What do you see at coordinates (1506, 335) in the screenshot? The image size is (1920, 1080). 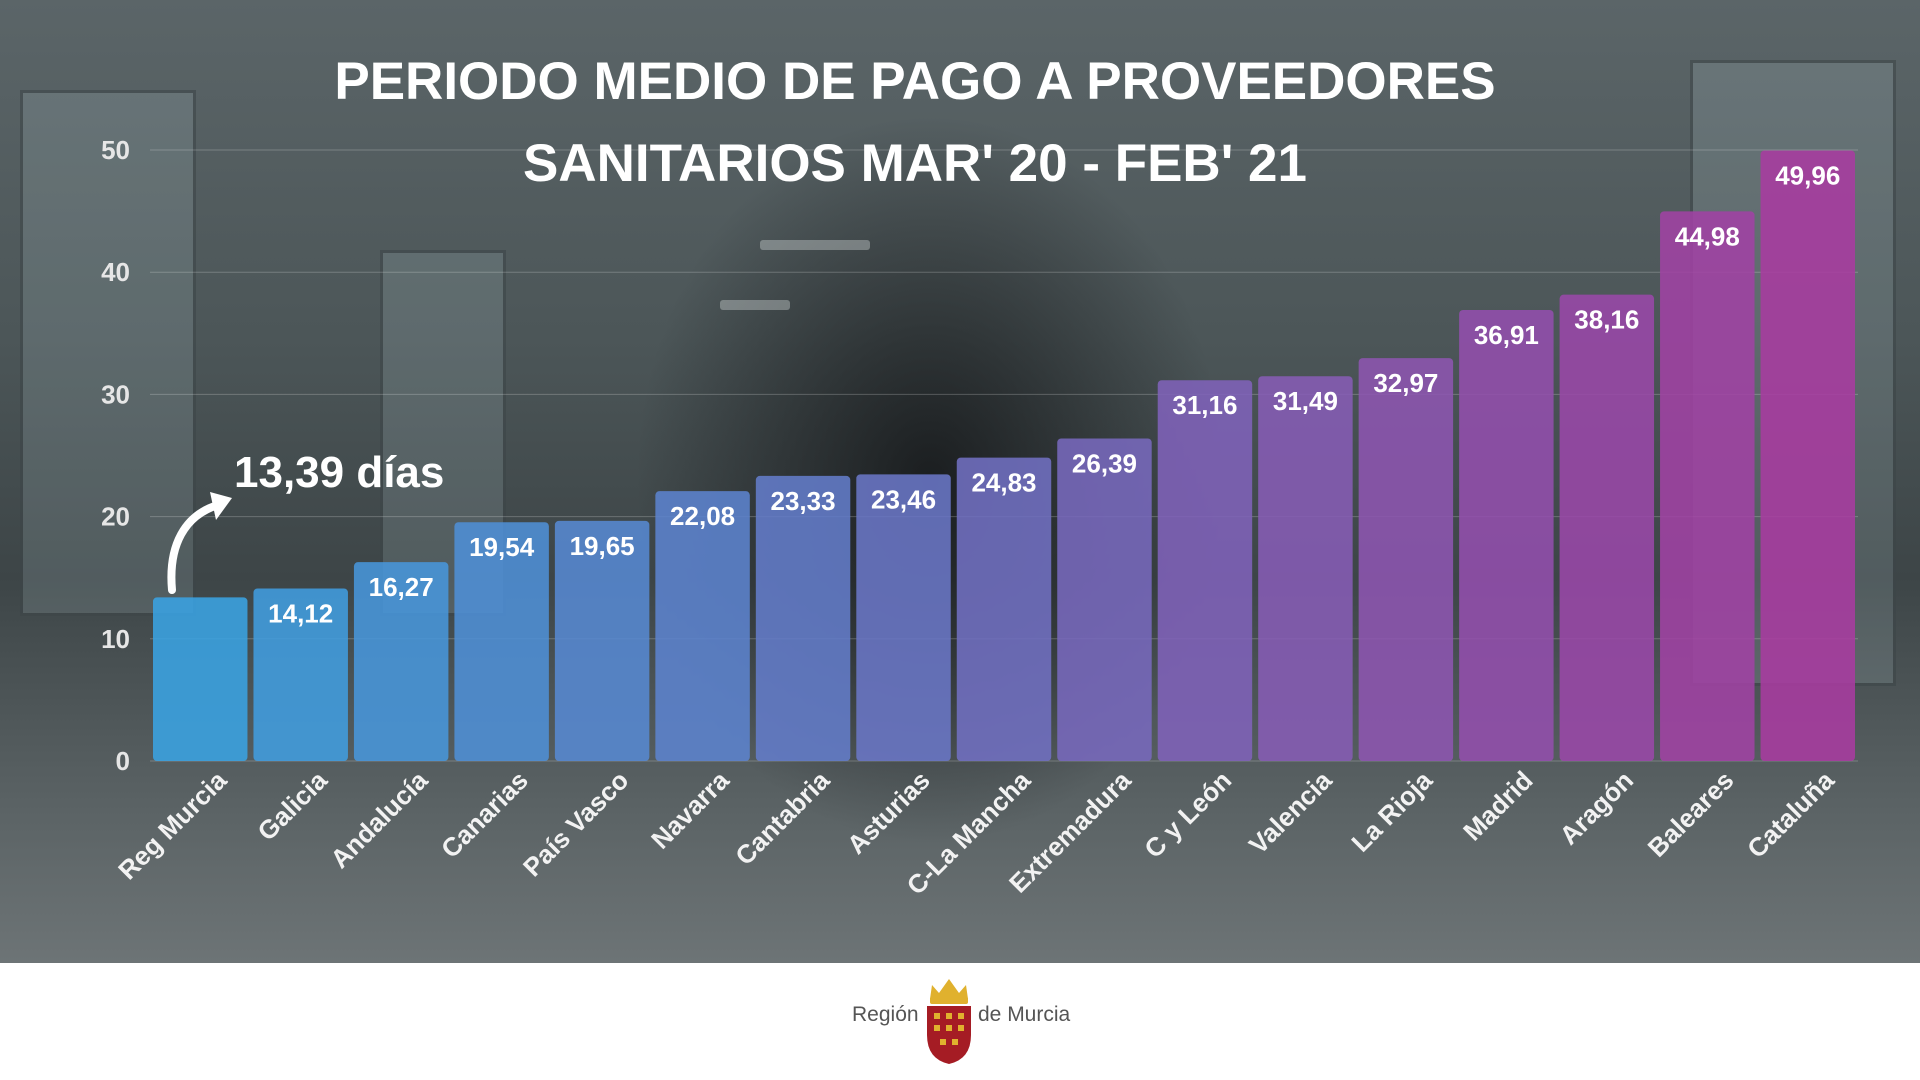 I see `value-label: 36,91` at bounding box center [1506, 335].